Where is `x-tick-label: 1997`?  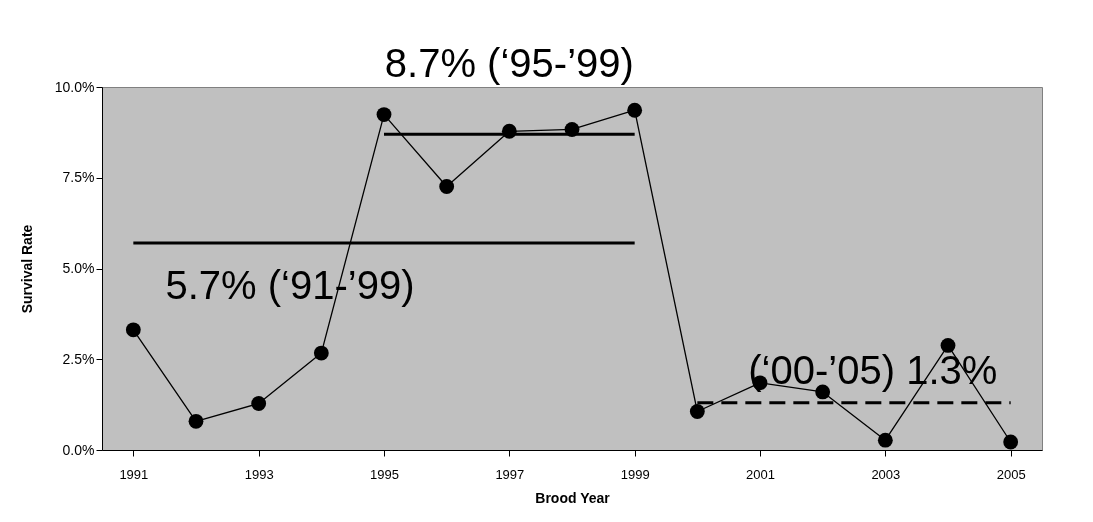 x-tick-label: 1997 is located at coordinates (510, 474).